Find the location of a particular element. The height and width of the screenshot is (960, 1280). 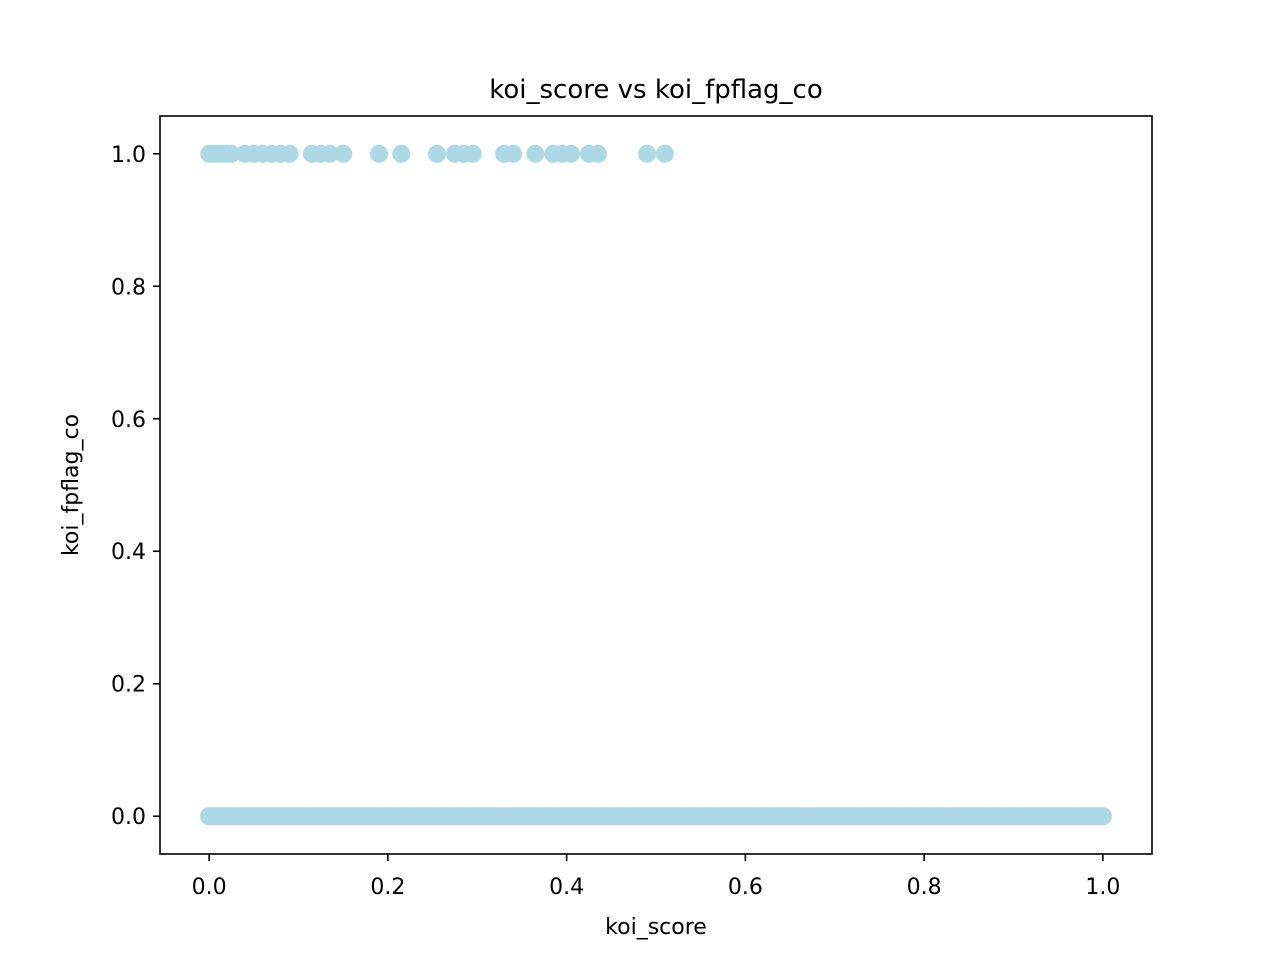

x-tick-label: 0.6 is located at coordinates (745, 887).